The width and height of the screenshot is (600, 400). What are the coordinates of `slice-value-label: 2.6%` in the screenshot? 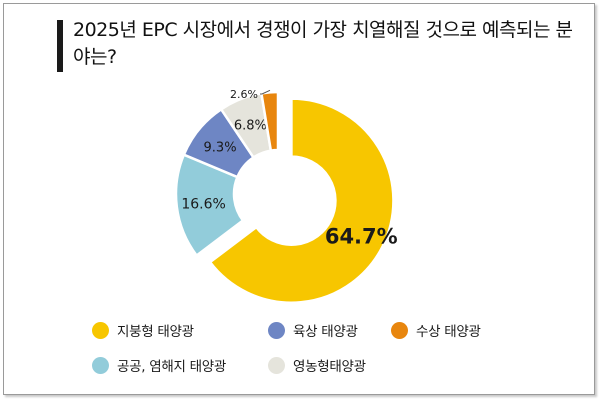 It's located at (244, 94).